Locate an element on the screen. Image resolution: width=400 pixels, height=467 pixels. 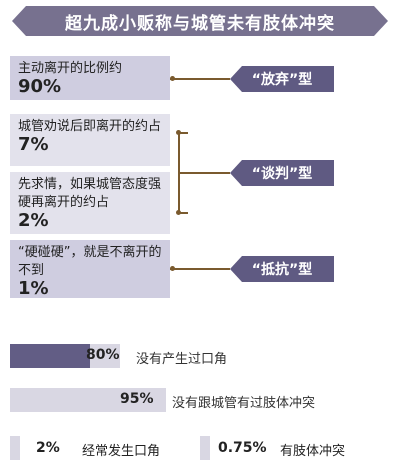
small-value: 2% is located at coordinates (48, 448).